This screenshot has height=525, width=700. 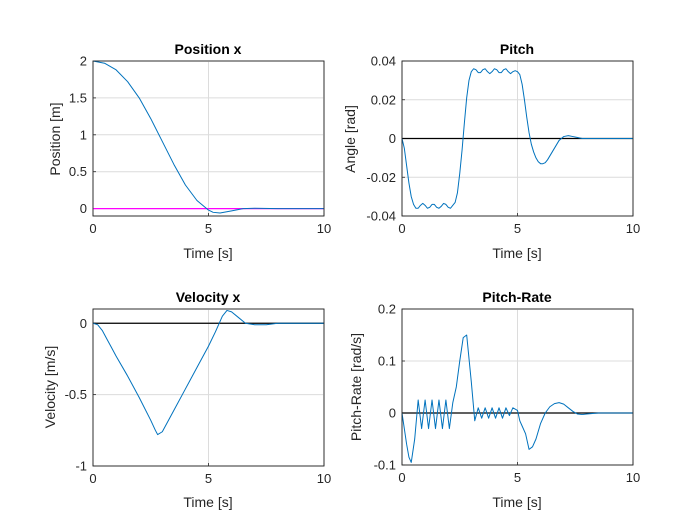 I want to click on y-axis-label: Position [m], so click(x=55, y=138).